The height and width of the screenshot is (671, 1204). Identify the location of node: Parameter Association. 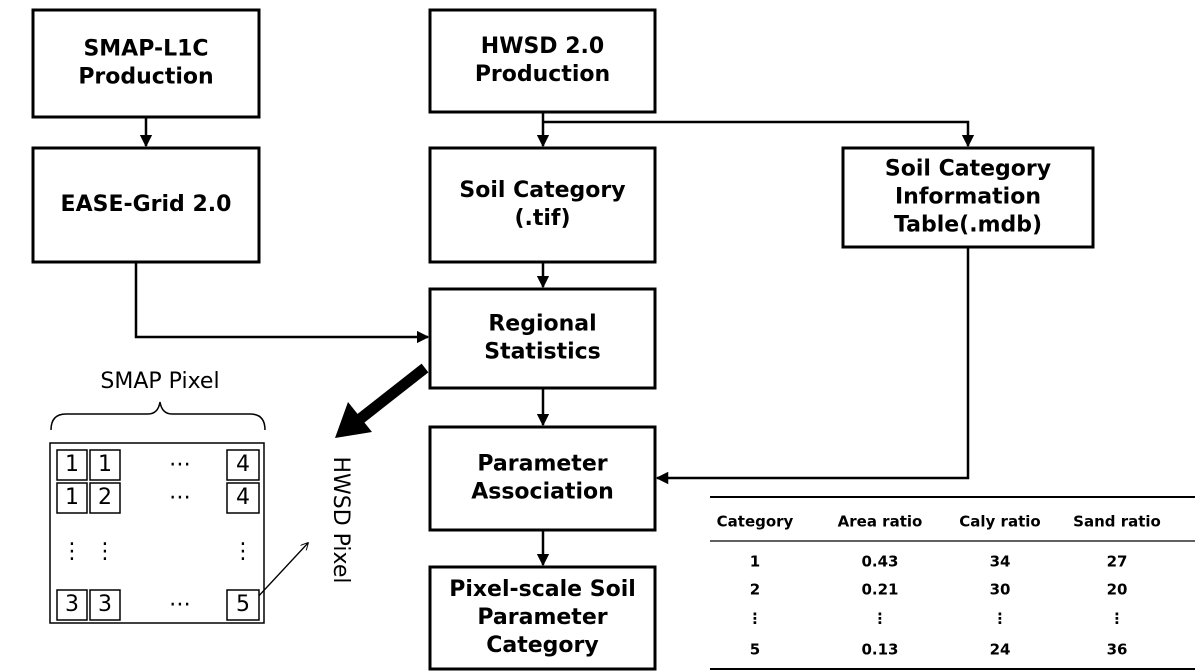
(542, 478).